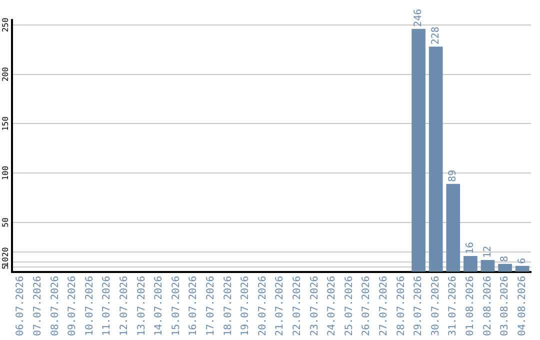 This screenshot has width=540, height=340. I want to click on x-tick-label: 17.07.2026, so click(211, 306).